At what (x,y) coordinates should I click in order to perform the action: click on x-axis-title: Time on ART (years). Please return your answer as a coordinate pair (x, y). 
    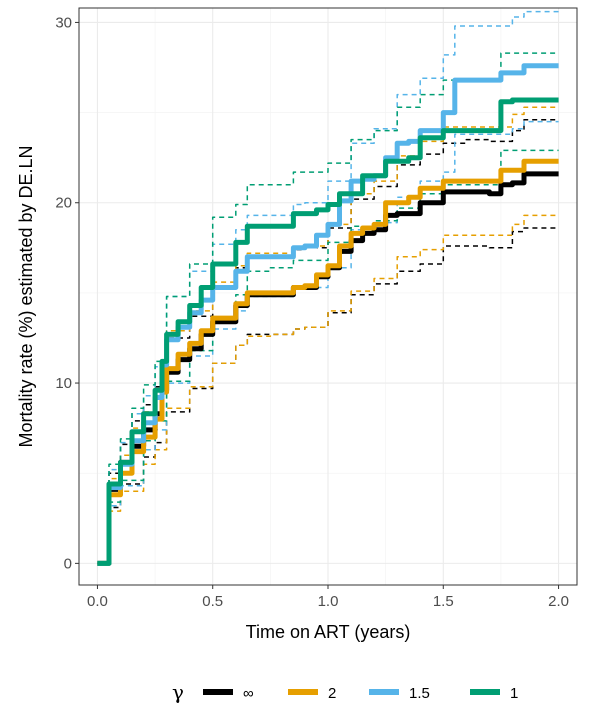
    Looking at the image, I should click on (328, 632).